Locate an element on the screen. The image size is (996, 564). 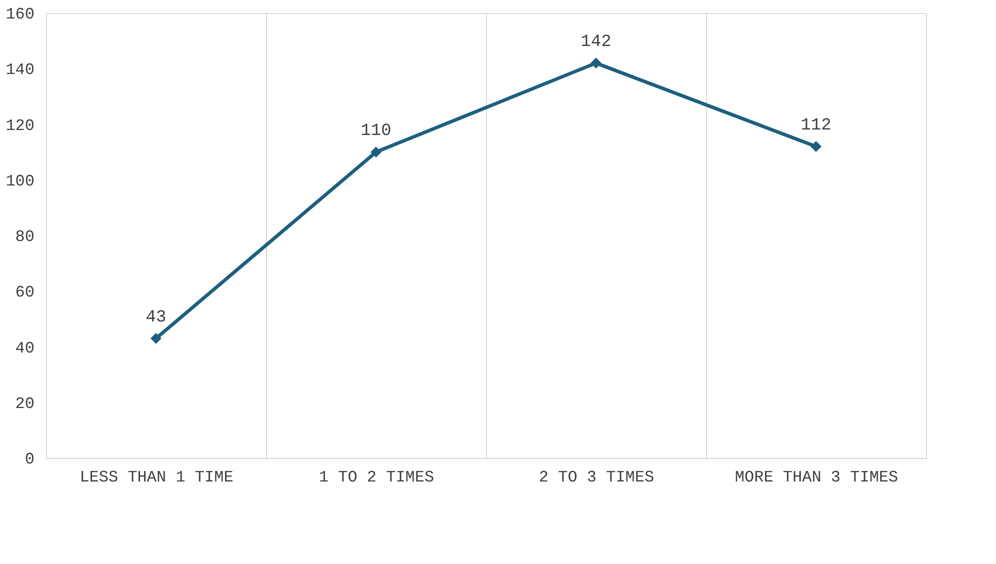
y-tick-label: 100 is located at coordinates (20, 181).